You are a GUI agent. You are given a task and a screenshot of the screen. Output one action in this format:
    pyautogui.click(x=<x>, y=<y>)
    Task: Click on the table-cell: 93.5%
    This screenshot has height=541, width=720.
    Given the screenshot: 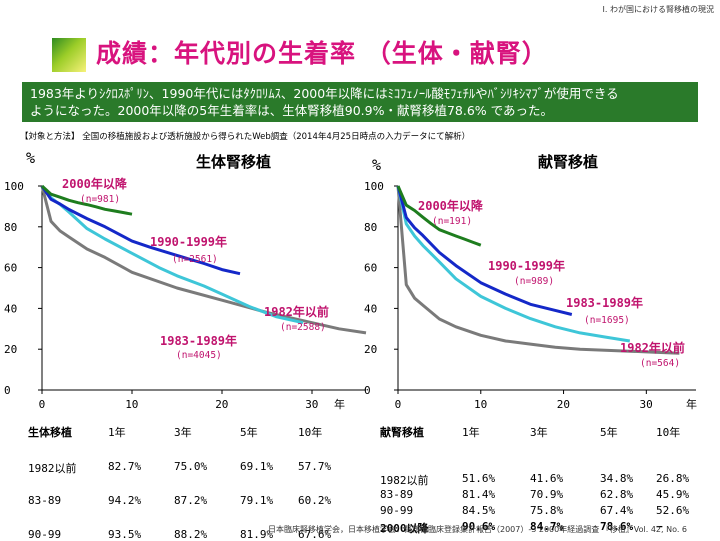 What is the action you would take?
    pyautogui.click(x=125, y=534)
    